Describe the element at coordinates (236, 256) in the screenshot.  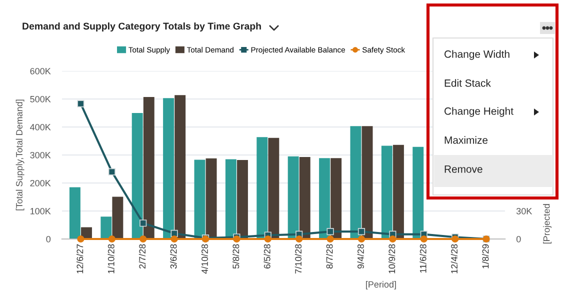
I see `x-tick-label: 5/8/28` at that location.